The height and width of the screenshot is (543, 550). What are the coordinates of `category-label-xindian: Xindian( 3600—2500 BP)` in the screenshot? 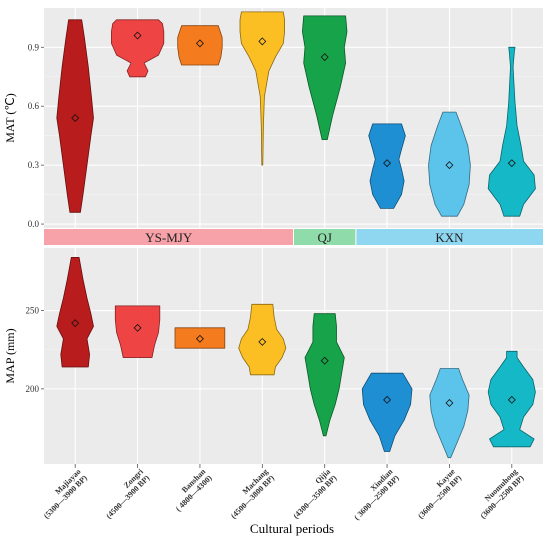 It's located at (376, 494).